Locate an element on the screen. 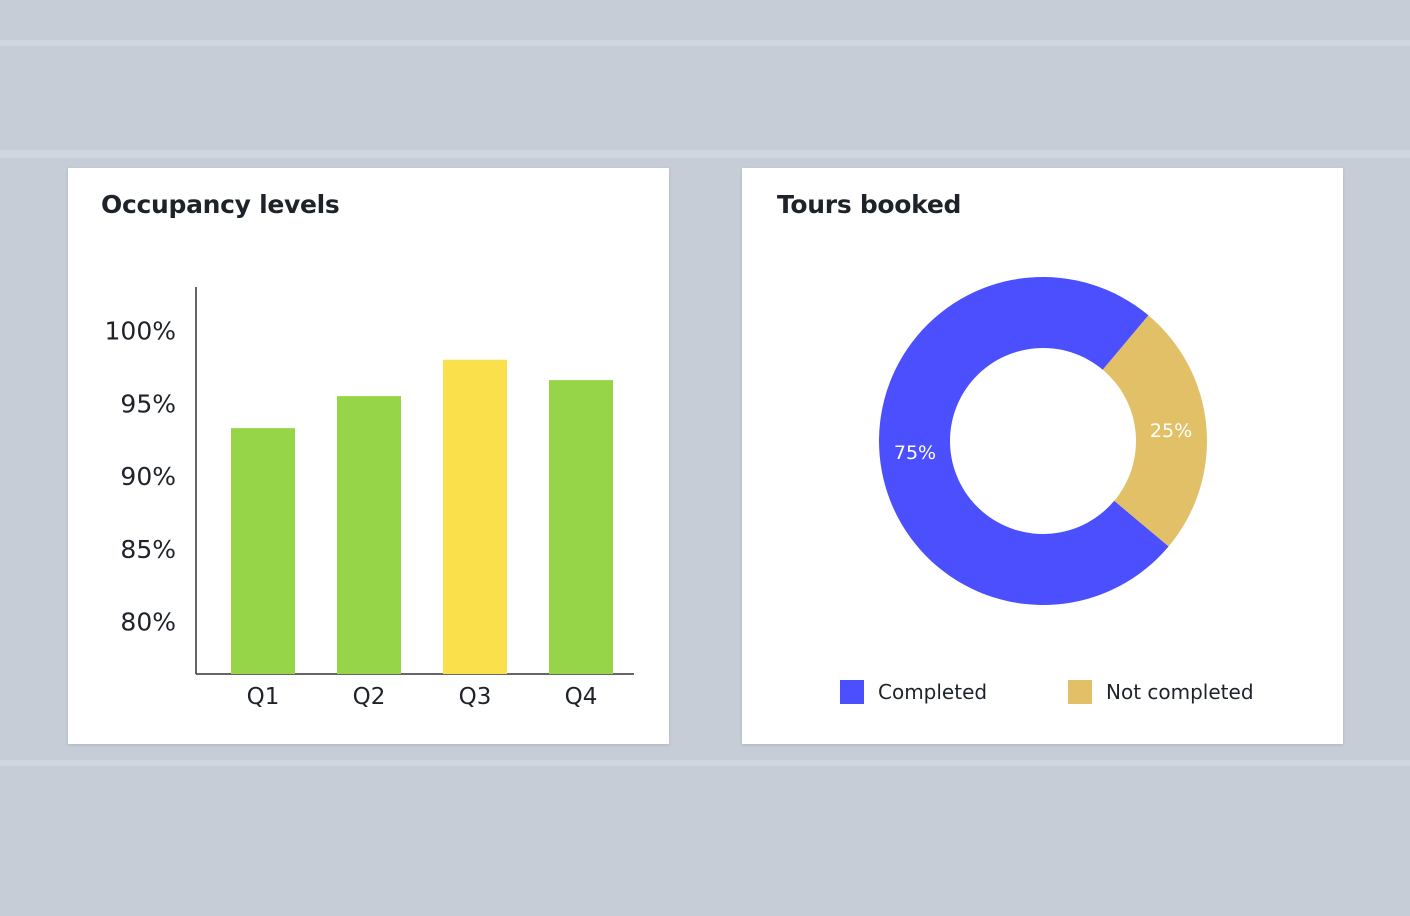 Image resolution: width=1410 pixels, height=916 pixels. slice-value-label: 25% is located at coordinates (1171, 431).